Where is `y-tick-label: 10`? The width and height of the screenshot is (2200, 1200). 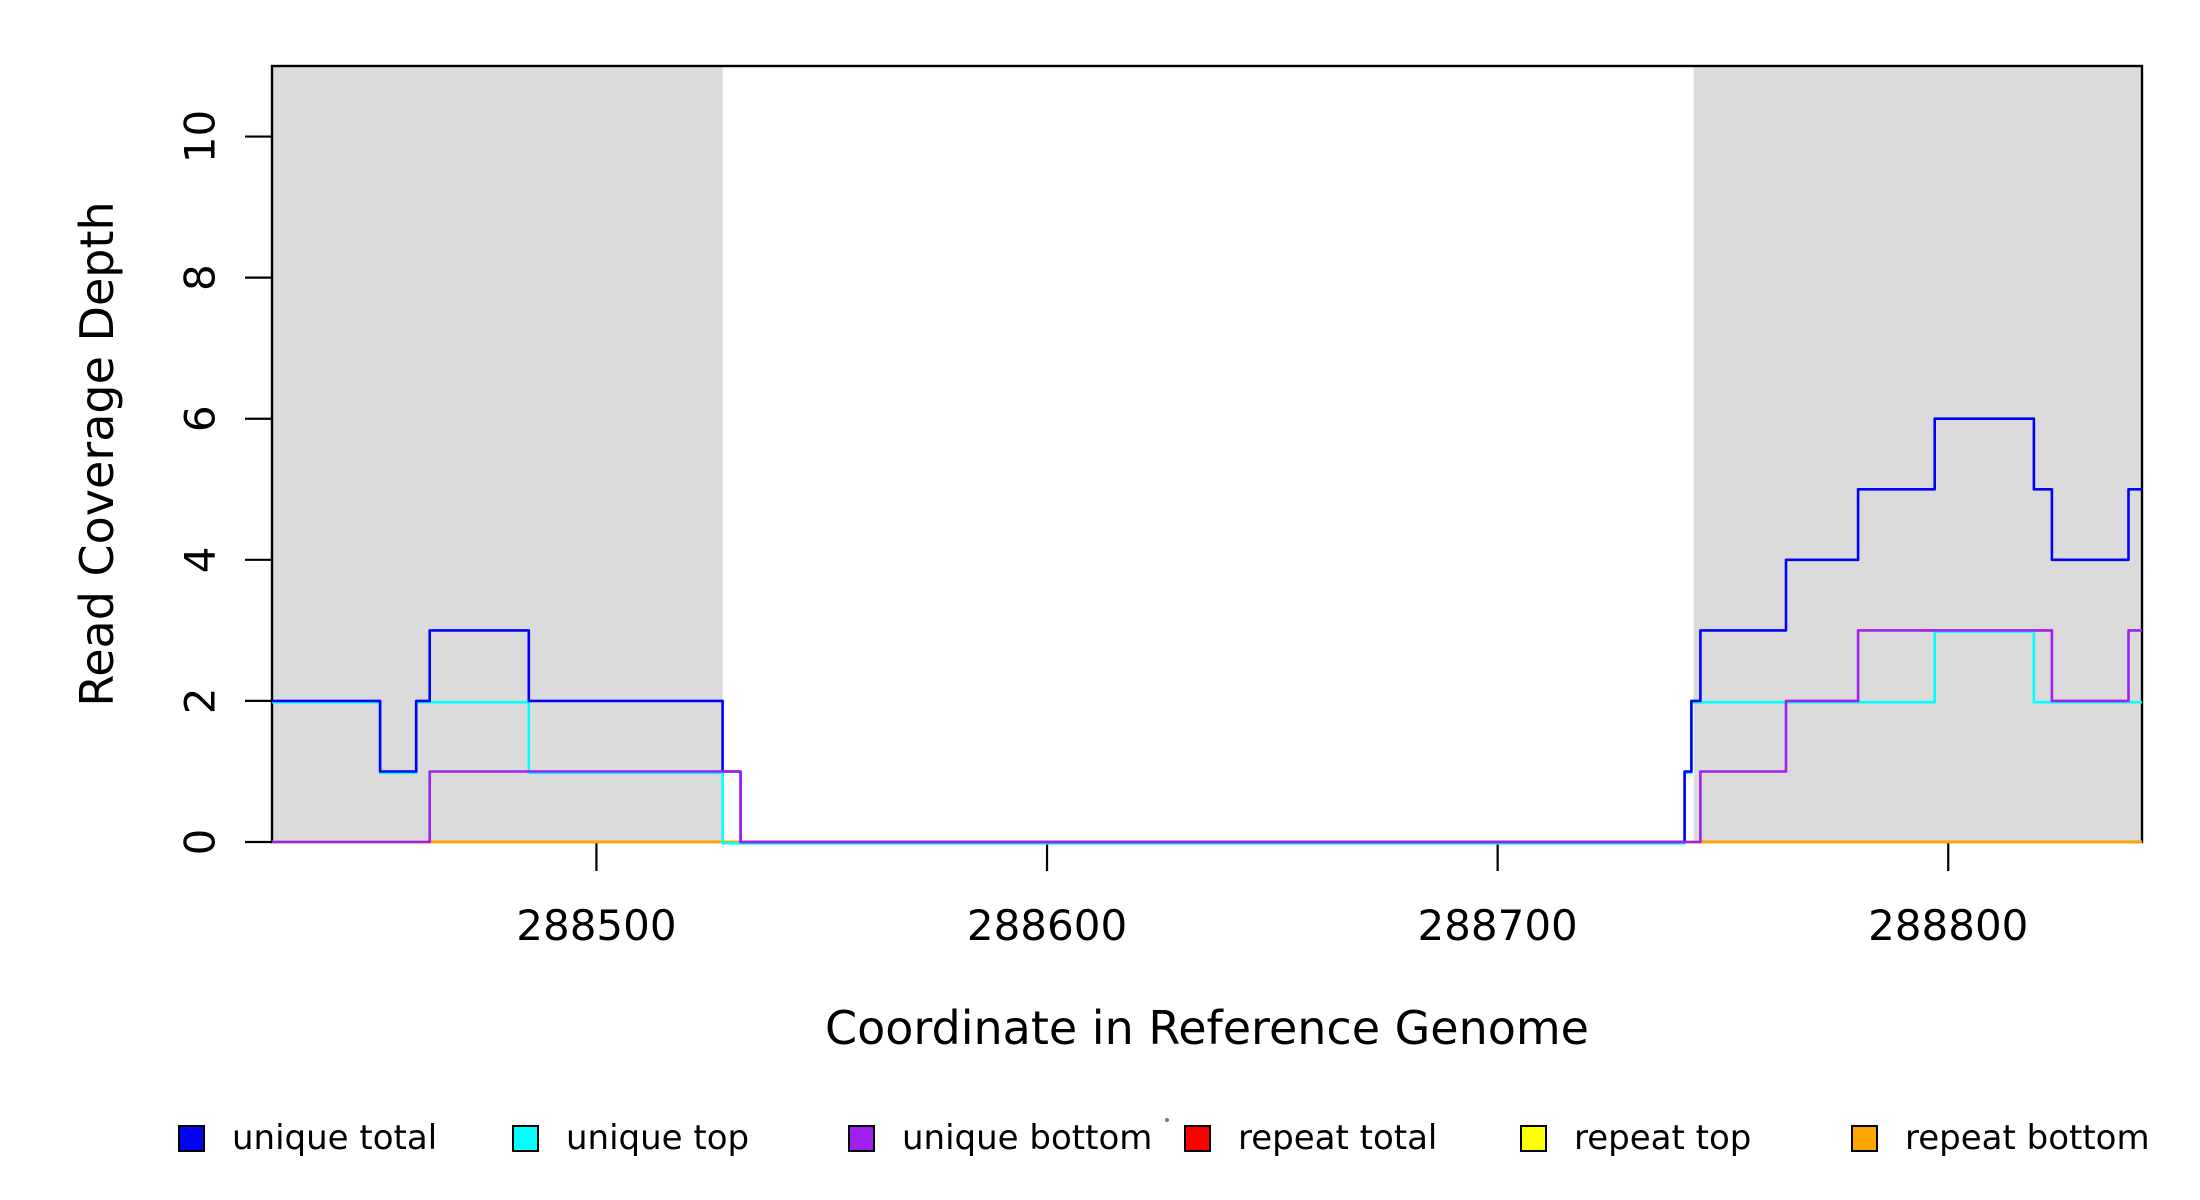 y-tick-label: 10 is located at coordinates (200, 136).